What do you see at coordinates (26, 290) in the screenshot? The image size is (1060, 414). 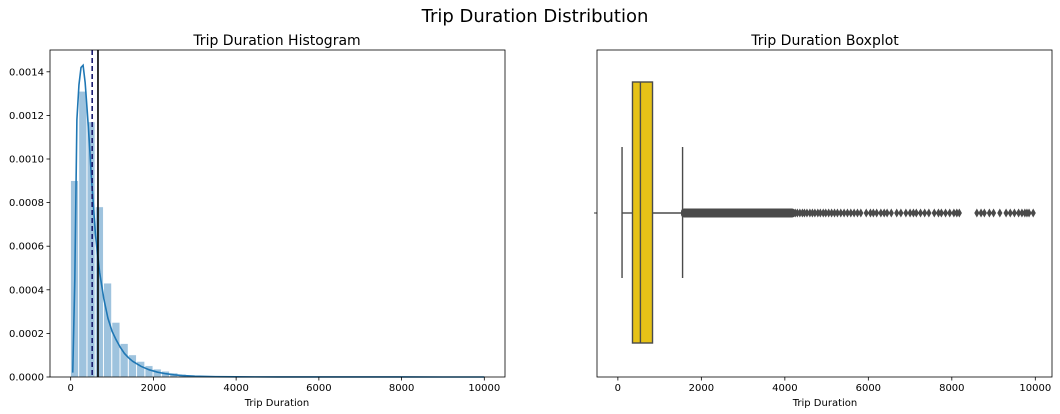 I see `y-tick-label: 0.0004` at bounding box center [26, 290].